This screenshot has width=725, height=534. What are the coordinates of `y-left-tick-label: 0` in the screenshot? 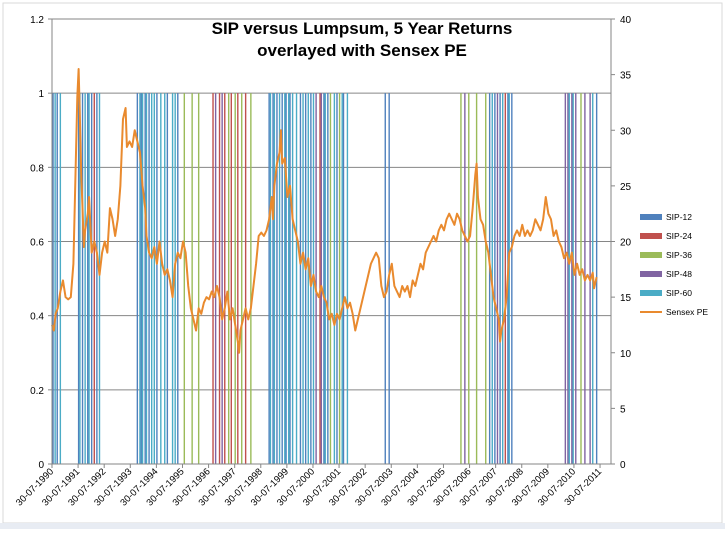 It's located at (41, 465).